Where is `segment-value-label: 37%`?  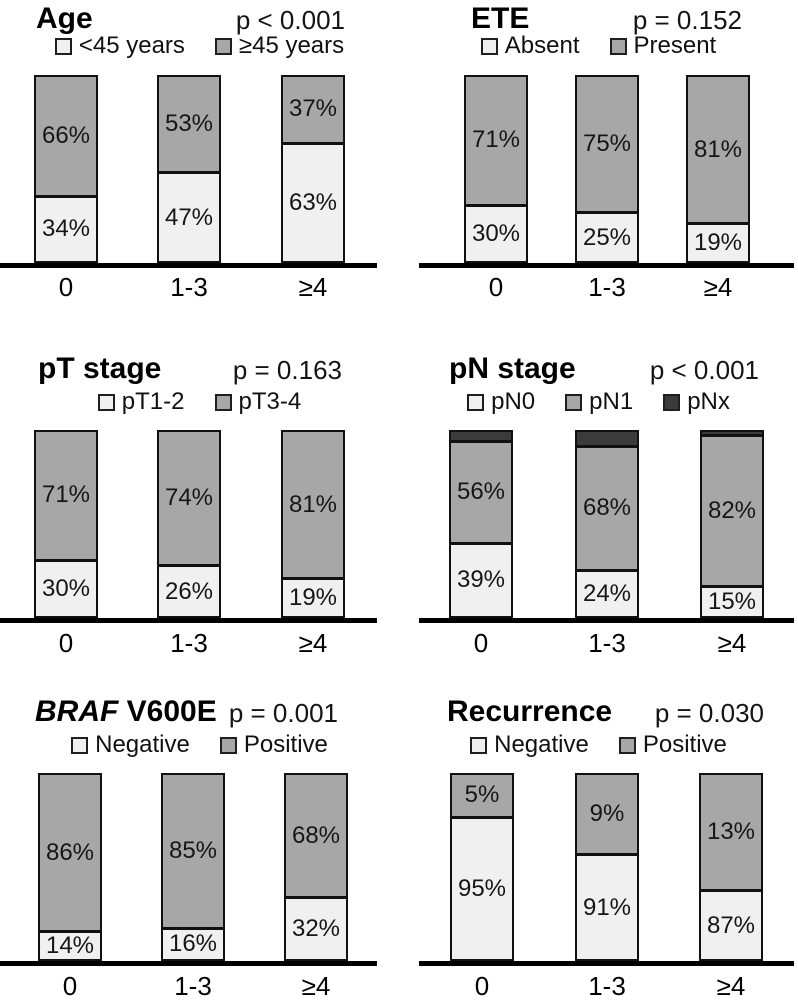 segment-value-label: 37% is located at coordinates (313, 109).